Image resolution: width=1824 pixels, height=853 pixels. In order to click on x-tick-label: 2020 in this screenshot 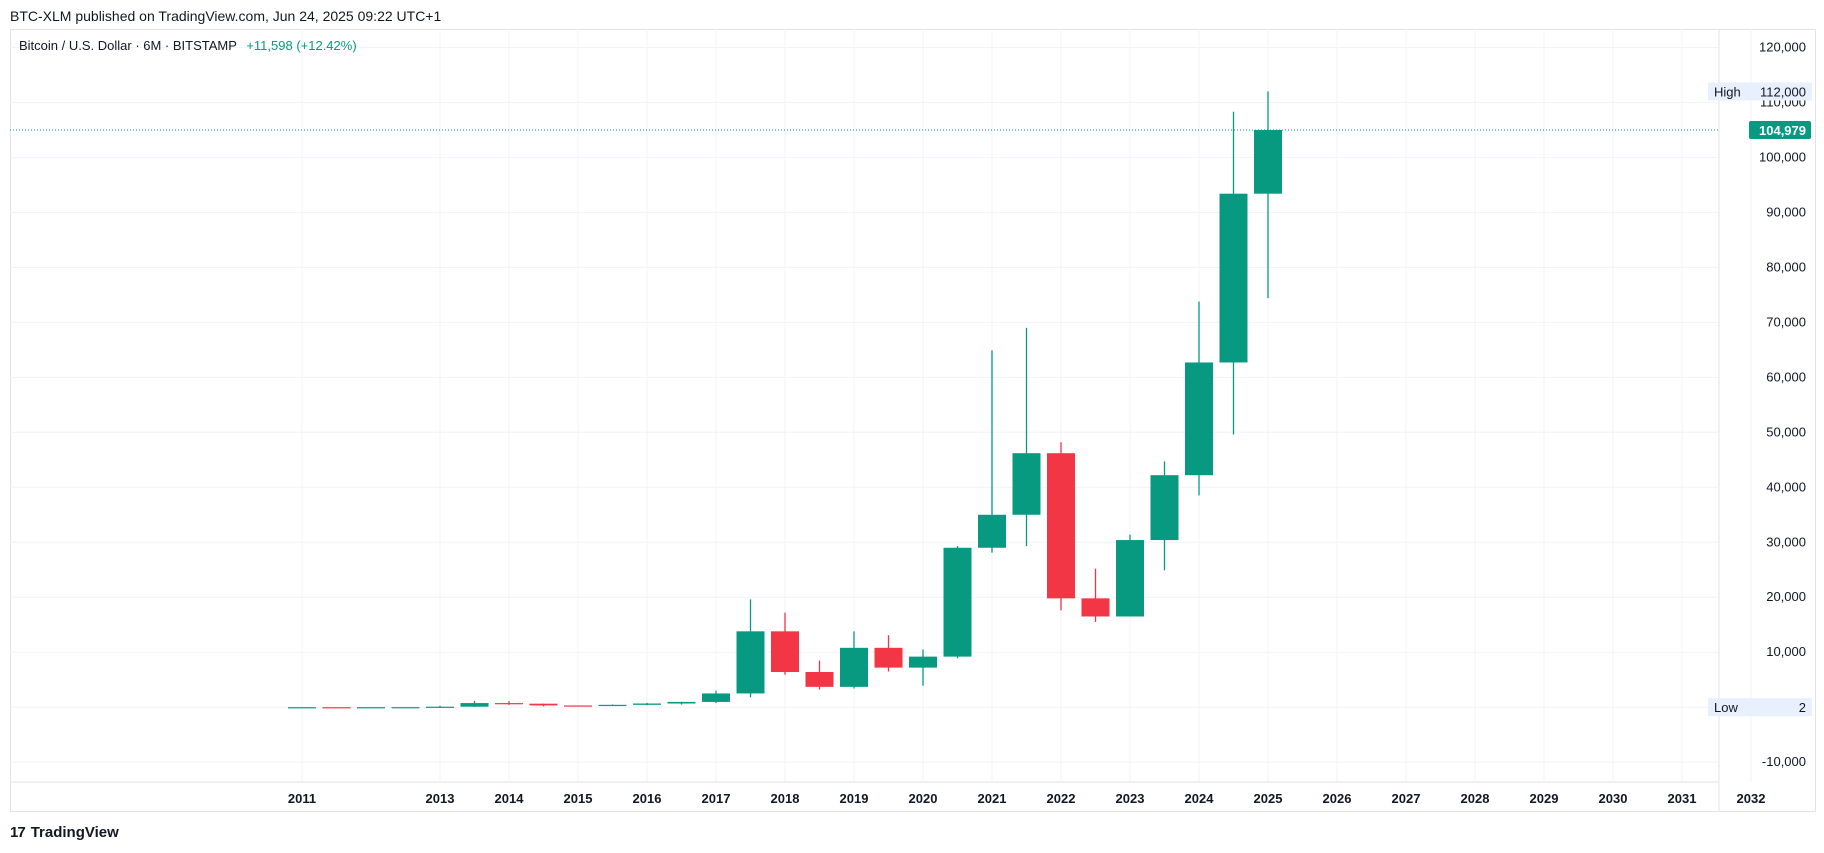, I will do `click(923, 798)`.